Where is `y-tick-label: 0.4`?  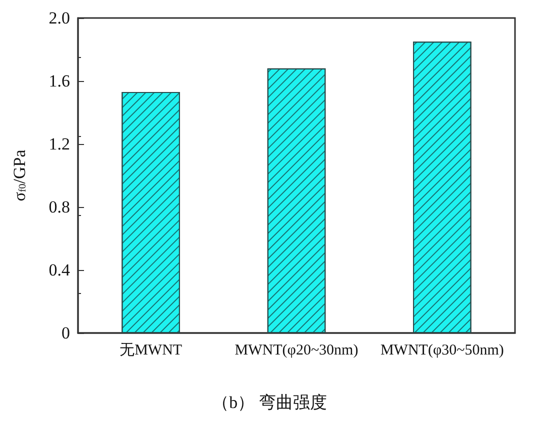
y-tick-label: 0.4 is located at coordinates (59, 270).